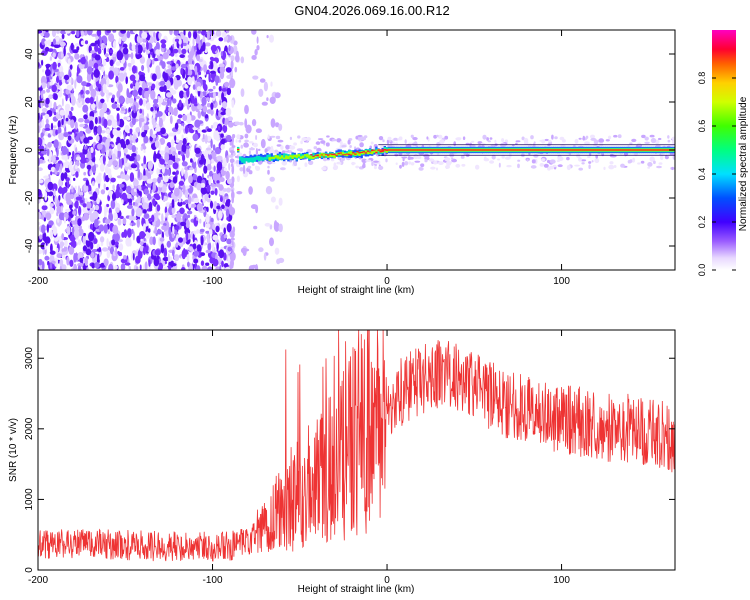  I want to click on colorbar-tick-label: 0.8, so click(702, 78).